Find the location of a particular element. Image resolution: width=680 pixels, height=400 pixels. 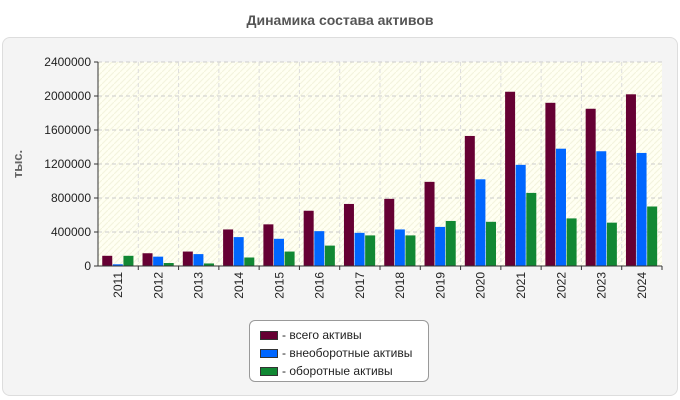

legend-item: - оборотные активы is located at coordinates (344, 371).